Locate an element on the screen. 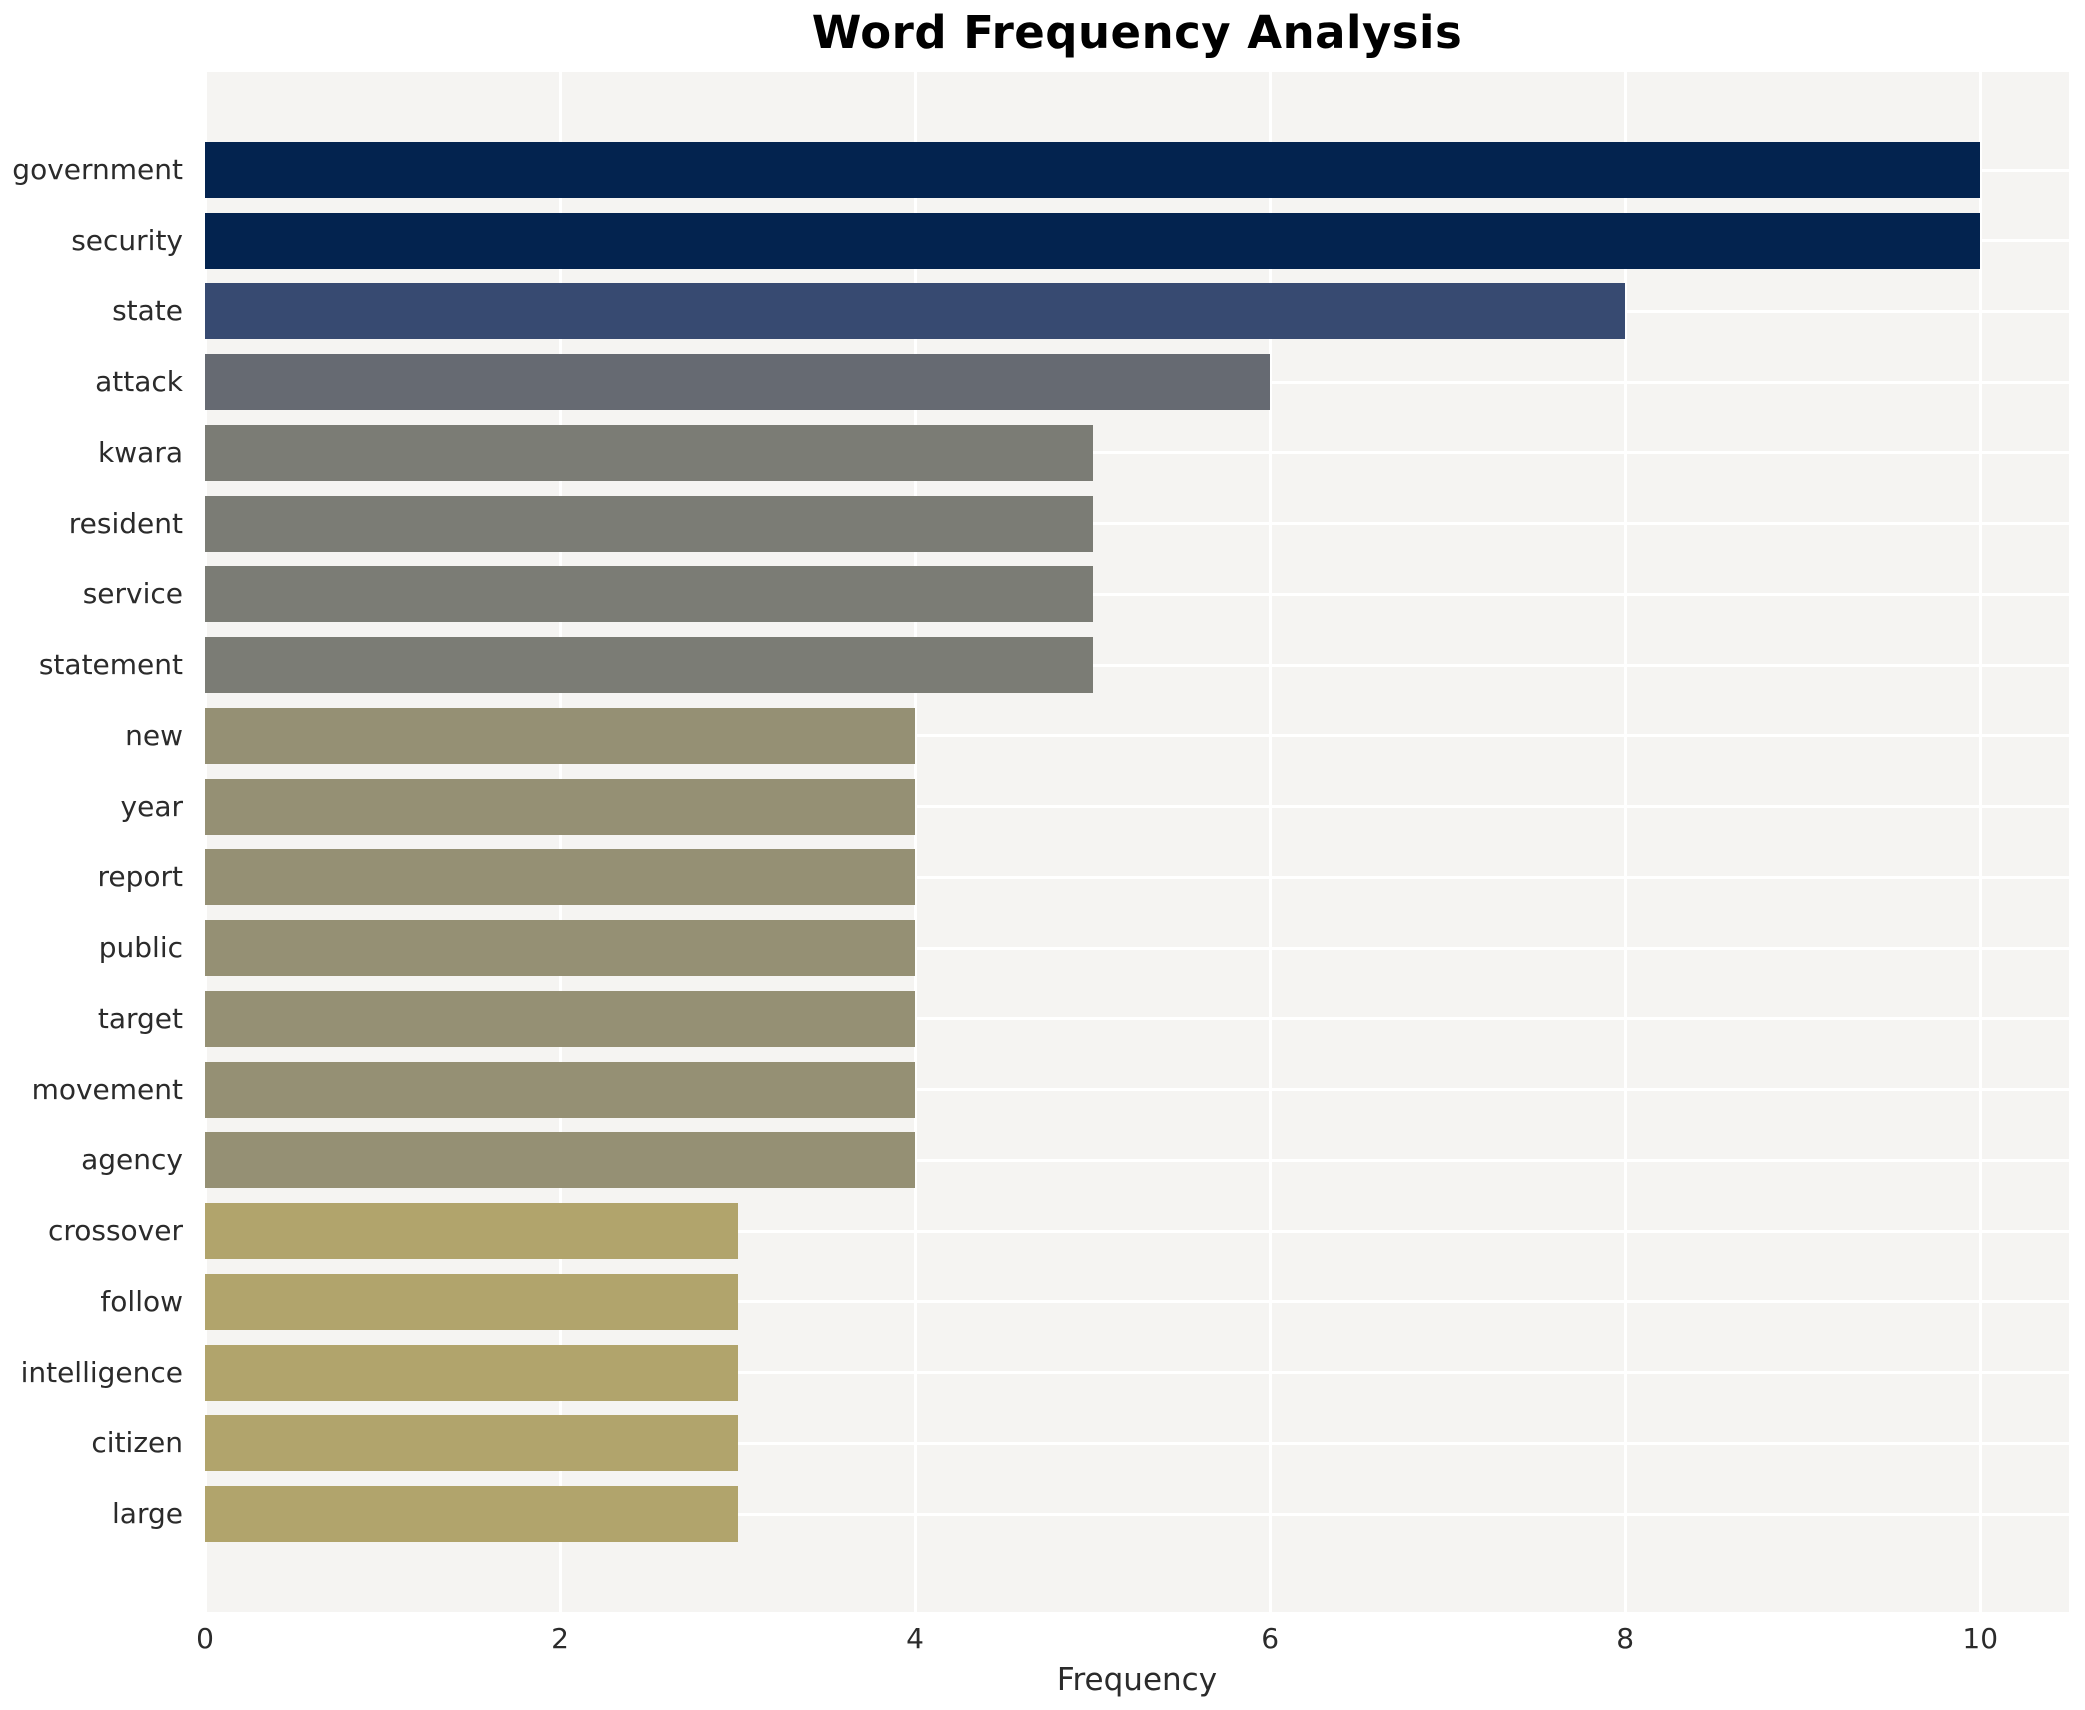  bar-intelligence is located at coordinates (471, 1372).